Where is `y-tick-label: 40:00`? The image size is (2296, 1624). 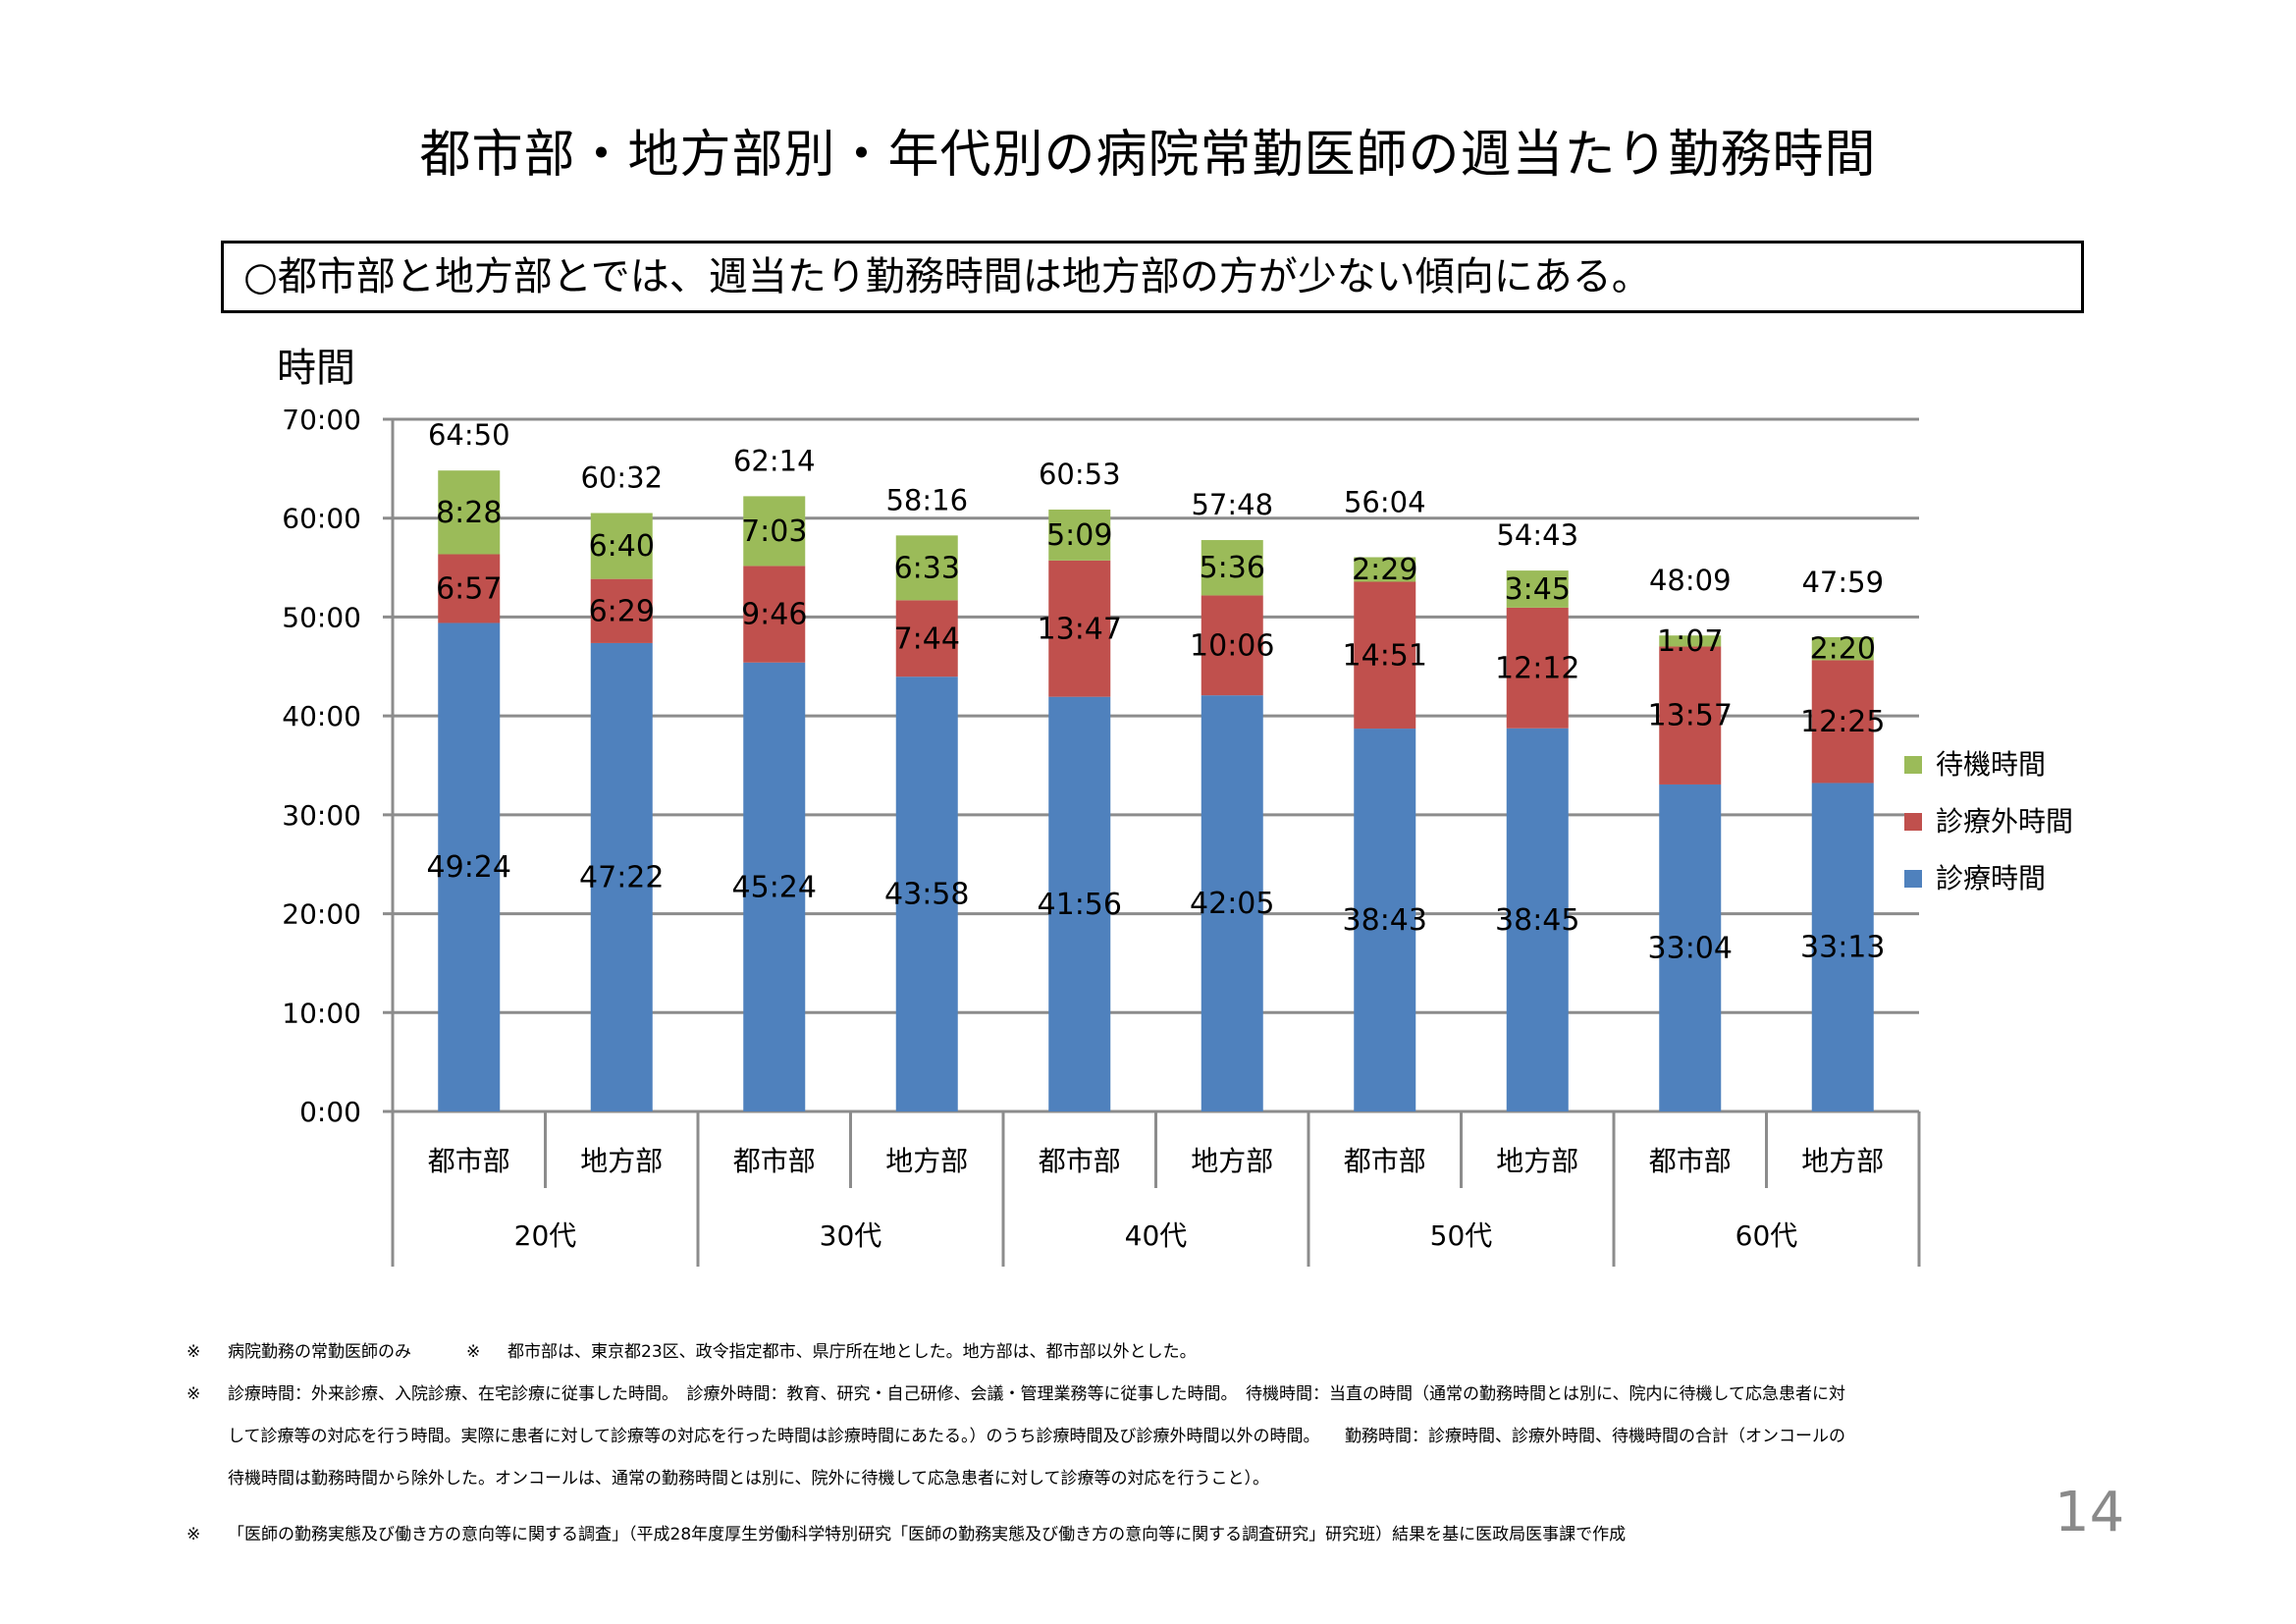 y-tick-label: 40:00 is located at coordinates (321, 716).